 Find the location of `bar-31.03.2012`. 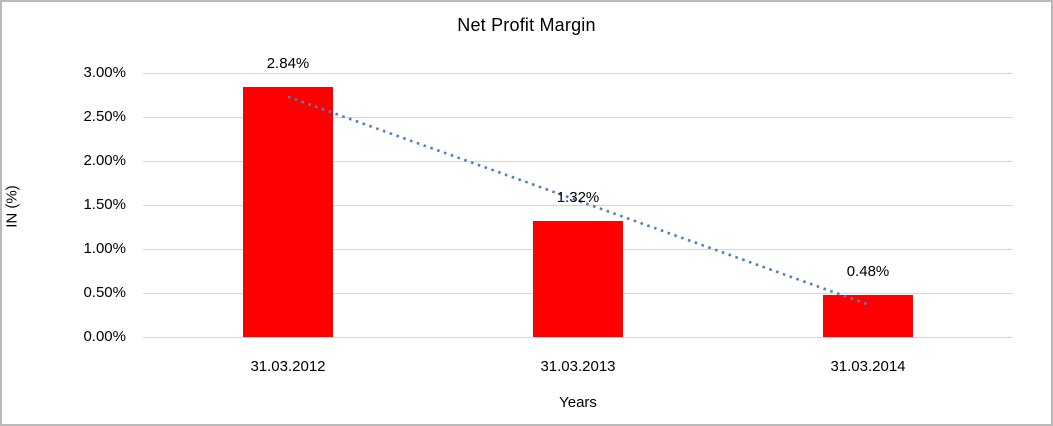

bar-31.03.2012 is located at coordinates (288, 212).